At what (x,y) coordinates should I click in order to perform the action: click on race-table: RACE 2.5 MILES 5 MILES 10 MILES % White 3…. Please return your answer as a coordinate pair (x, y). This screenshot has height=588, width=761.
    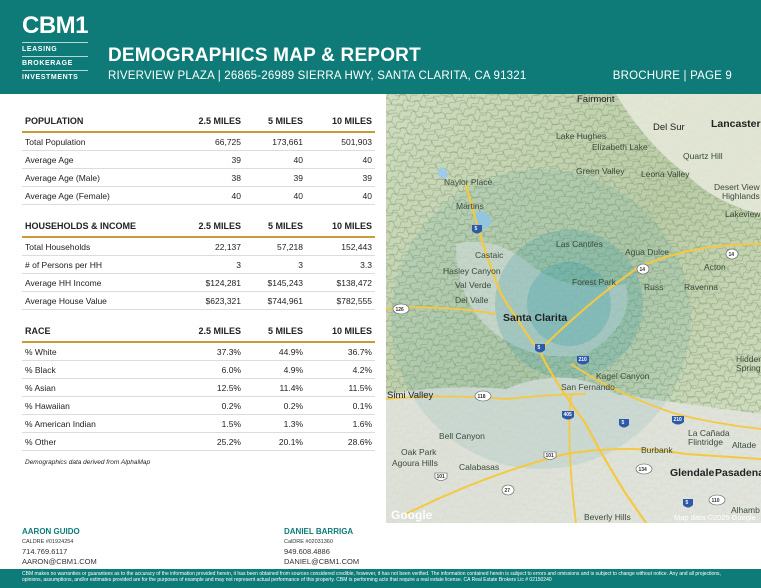
    Looking at the image, I should click on (198, 386).